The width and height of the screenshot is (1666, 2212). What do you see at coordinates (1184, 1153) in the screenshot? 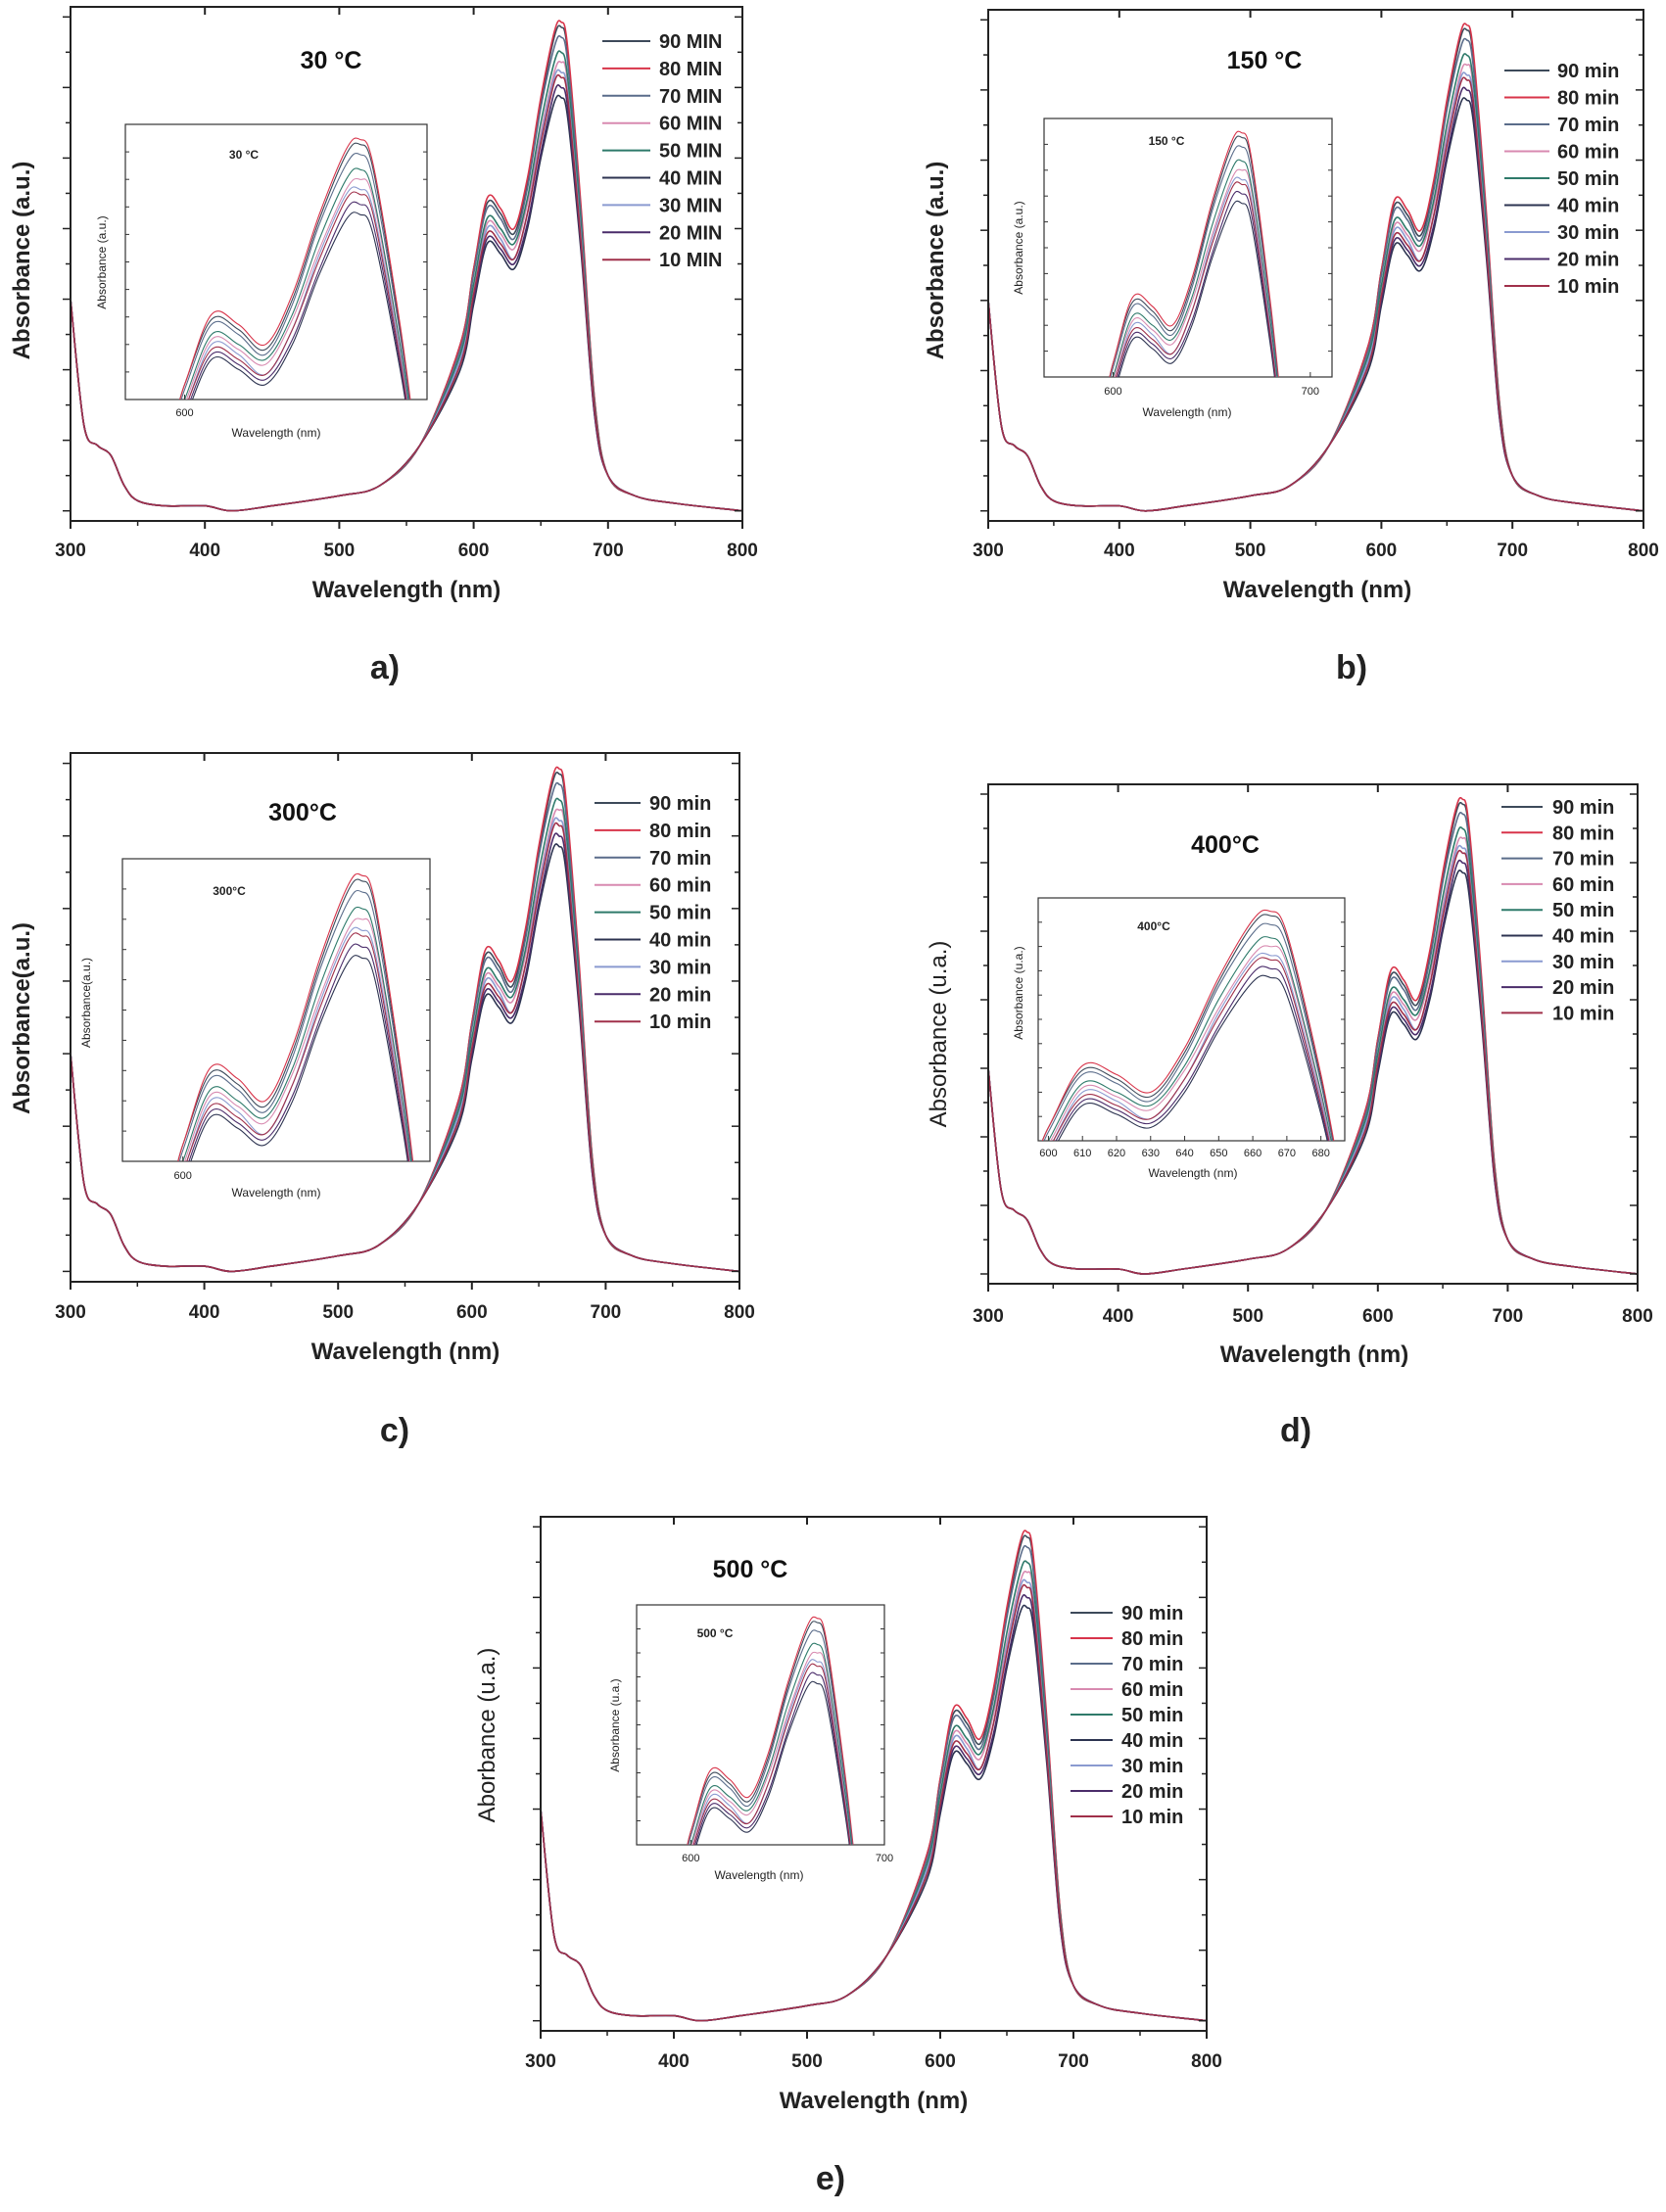
I see `inset-x-tick-label: 640` at bounding box center [1184, 1153].